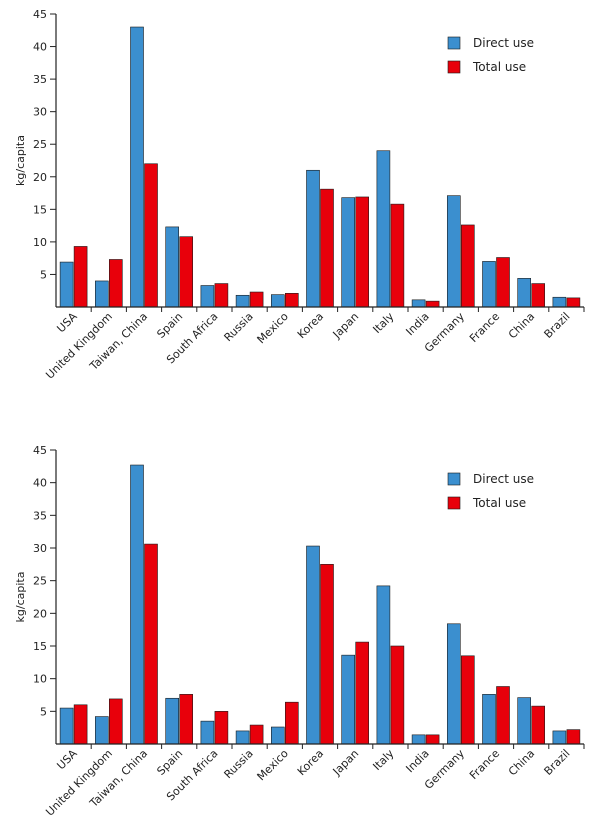  I want to click on x-category-label: France, so click(484, 764).